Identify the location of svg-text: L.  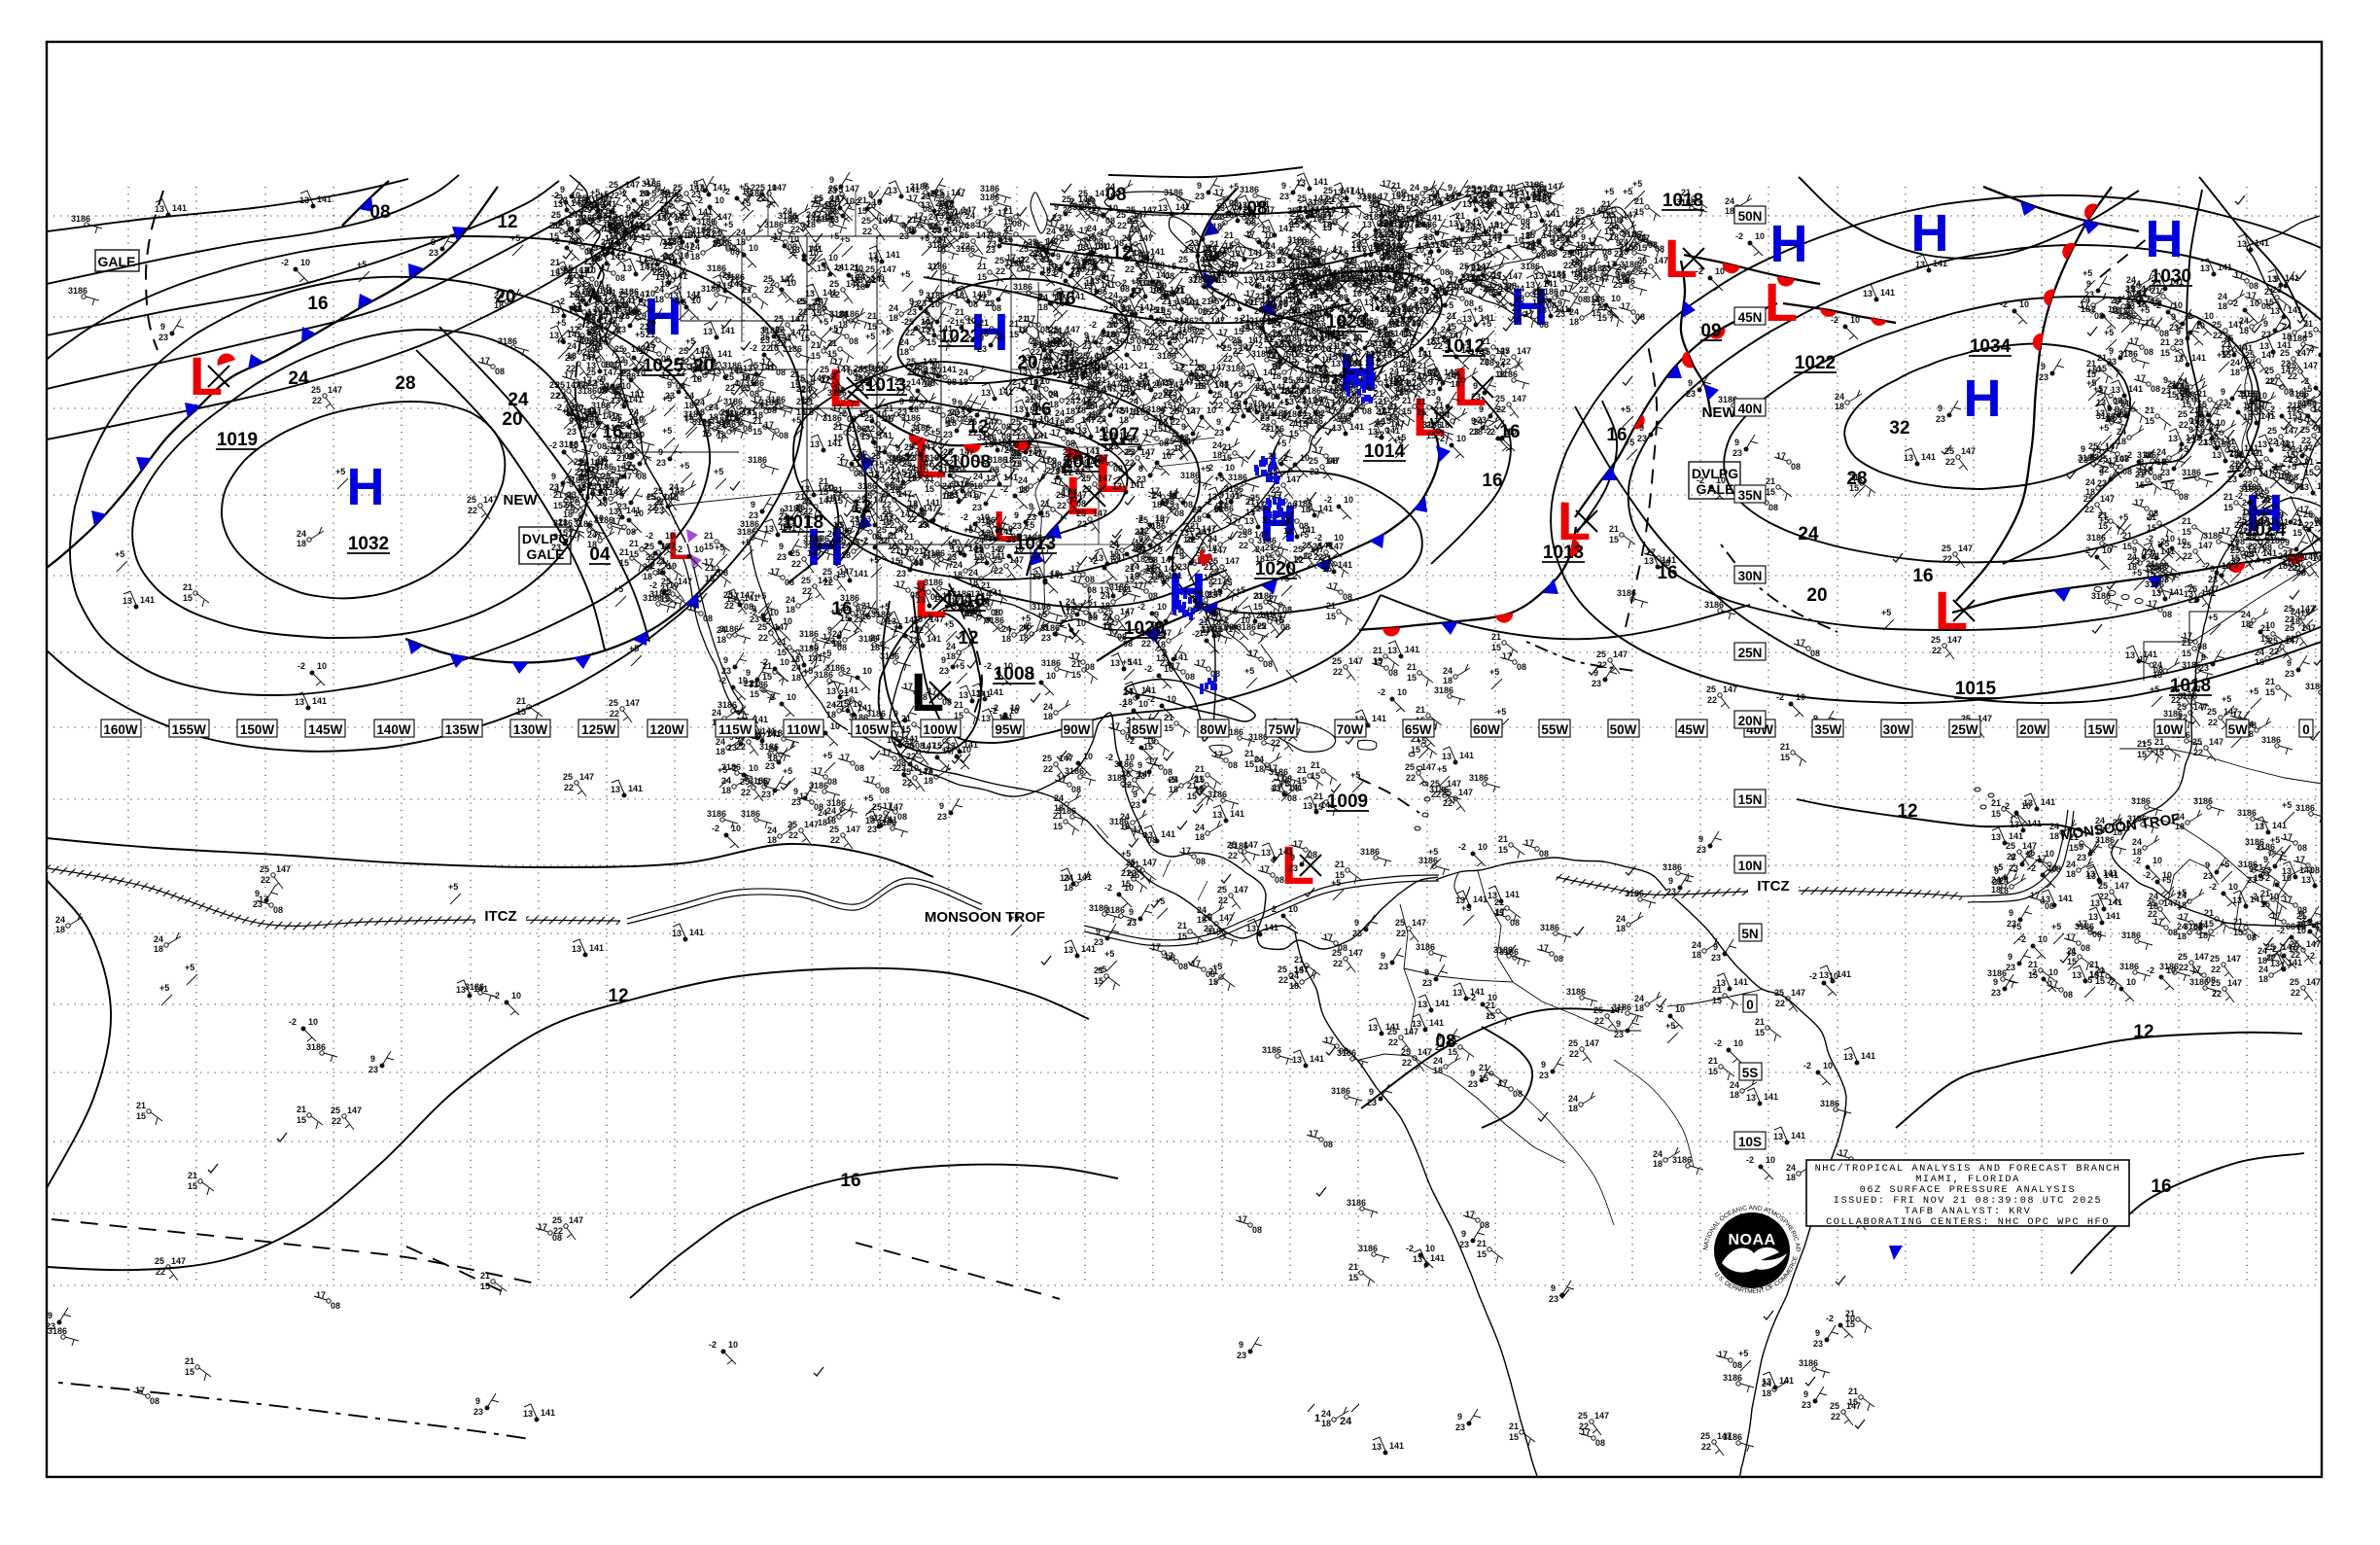
(1781, 302).